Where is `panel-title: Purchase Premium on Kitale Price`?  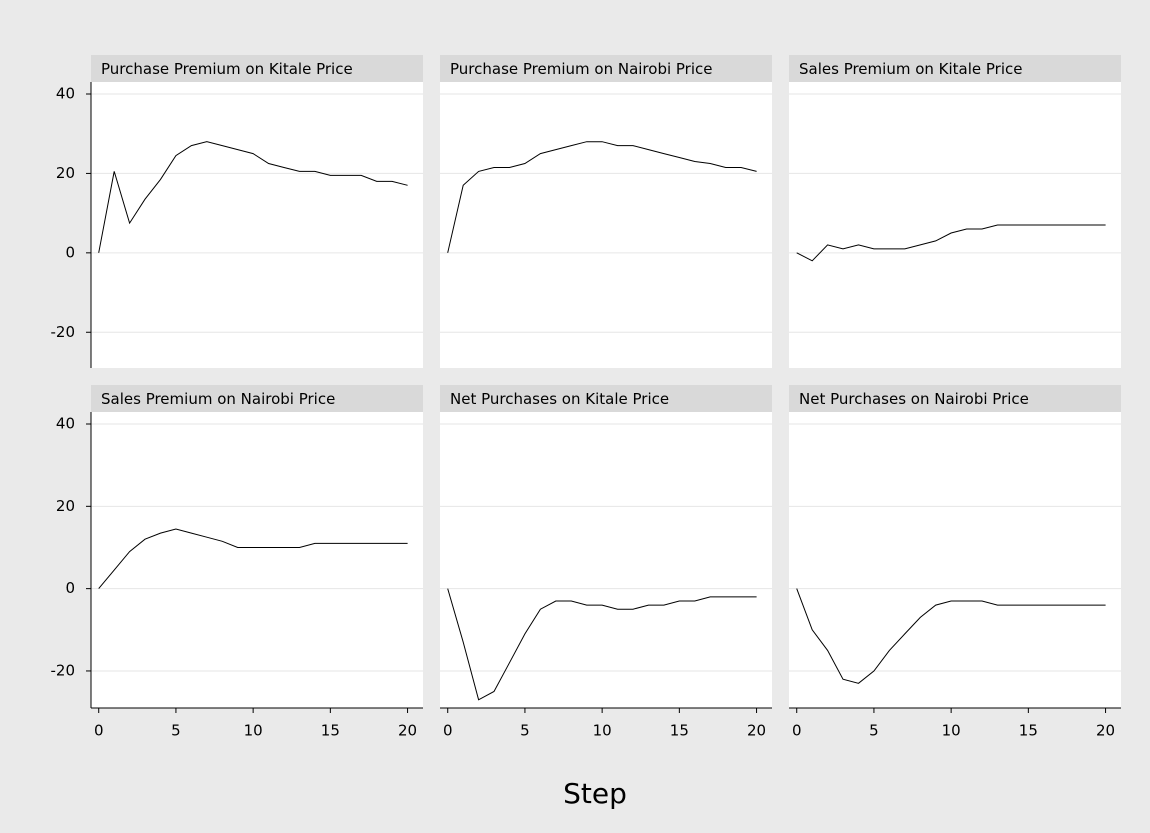
panel-title: Purchase Premium on Kitale Price is located at coordinates (227, 69).